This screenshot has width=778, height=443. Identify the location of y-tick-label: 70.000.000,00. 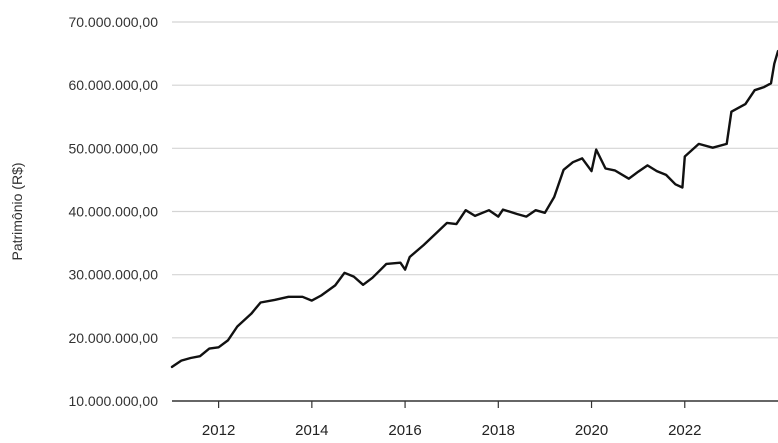
(113, 22).